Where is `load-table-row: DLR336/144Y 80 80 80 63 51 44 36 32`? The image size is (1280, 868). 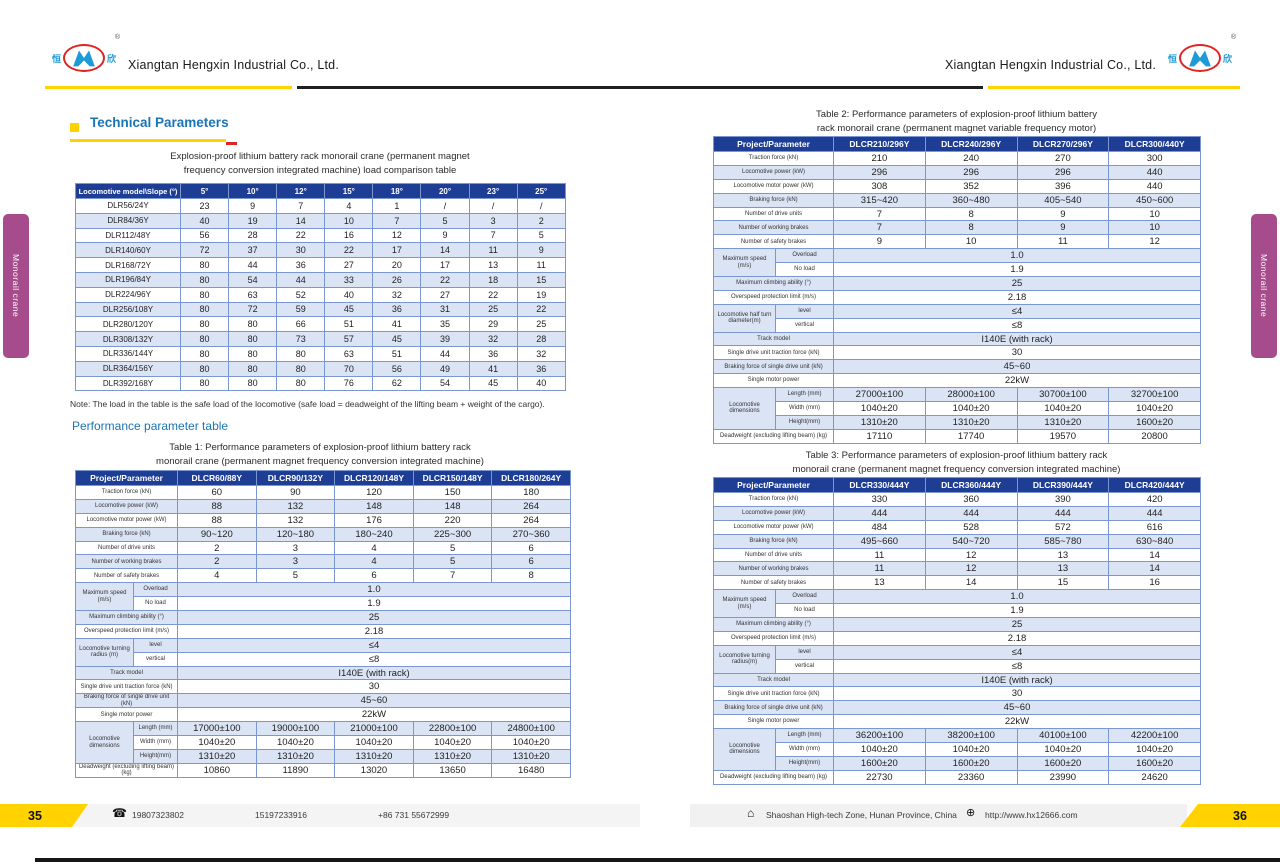 load-table-row: DLR336/144Y 80 80 80 63 51 44 36 32 is located at coordinates (320, 353).